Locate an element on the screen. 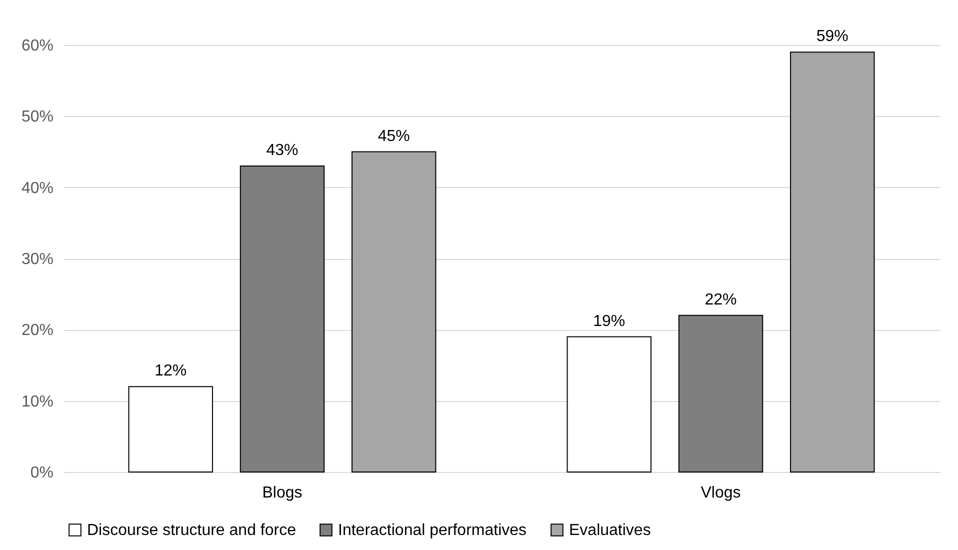  data-label: 19% is located at coordinates (609, 321).